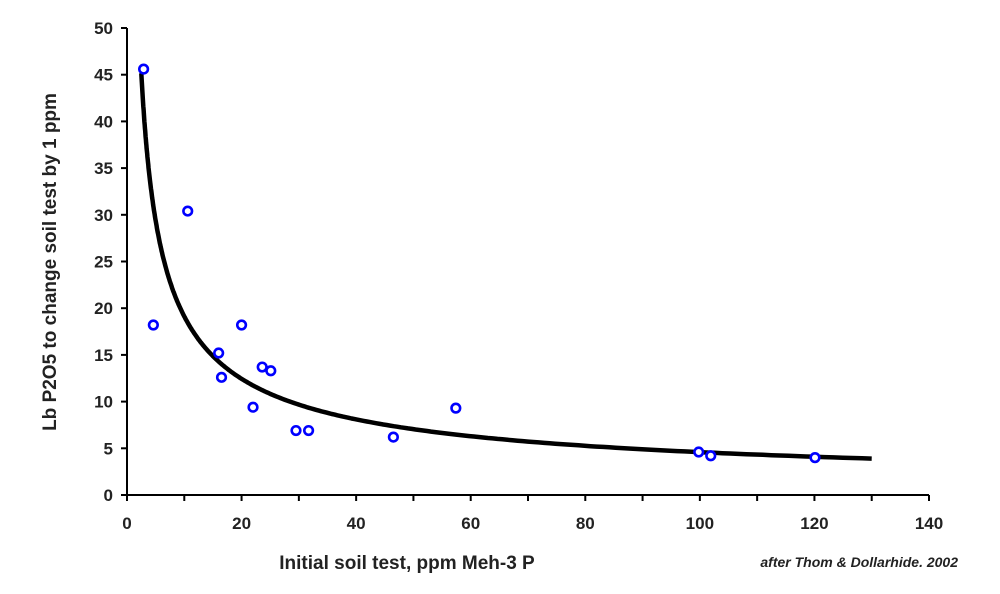  What do you see at coordinates (108, 495) in the screenshot?
I see `y-tick-label: 0` at bounding box center [108, 495].